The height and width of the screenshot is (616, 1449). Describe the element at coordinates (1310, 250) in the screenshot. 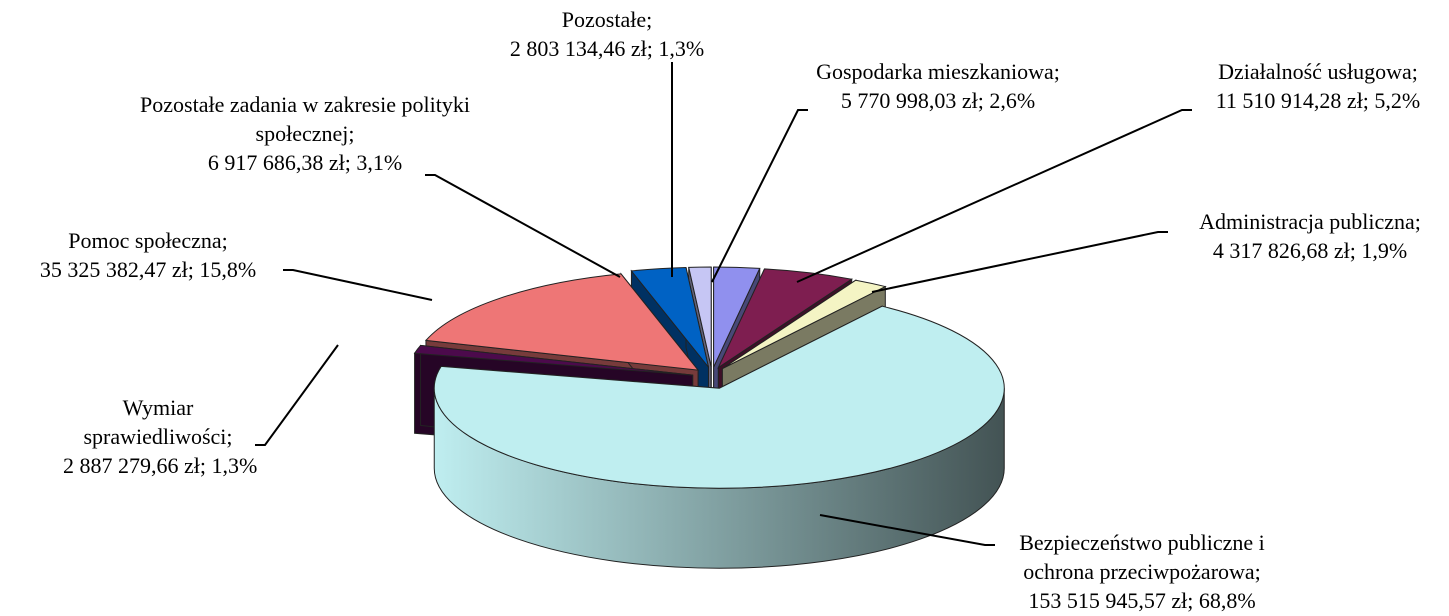

I see `value-label: 4 317 826,68 zł; 1,9%` at that location.